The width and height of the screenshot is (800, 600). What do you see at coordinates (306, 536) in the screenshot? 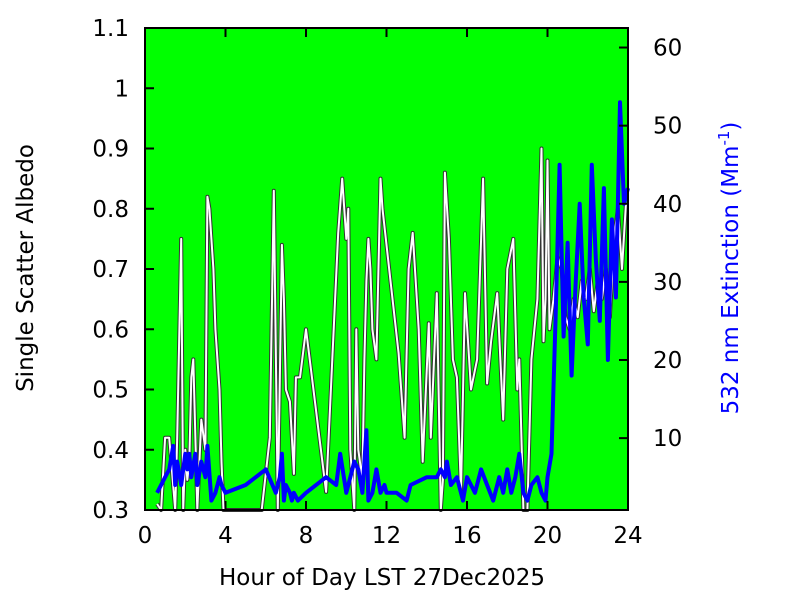
I see `x-tick-label: 8` at bounding box center [306, 536].